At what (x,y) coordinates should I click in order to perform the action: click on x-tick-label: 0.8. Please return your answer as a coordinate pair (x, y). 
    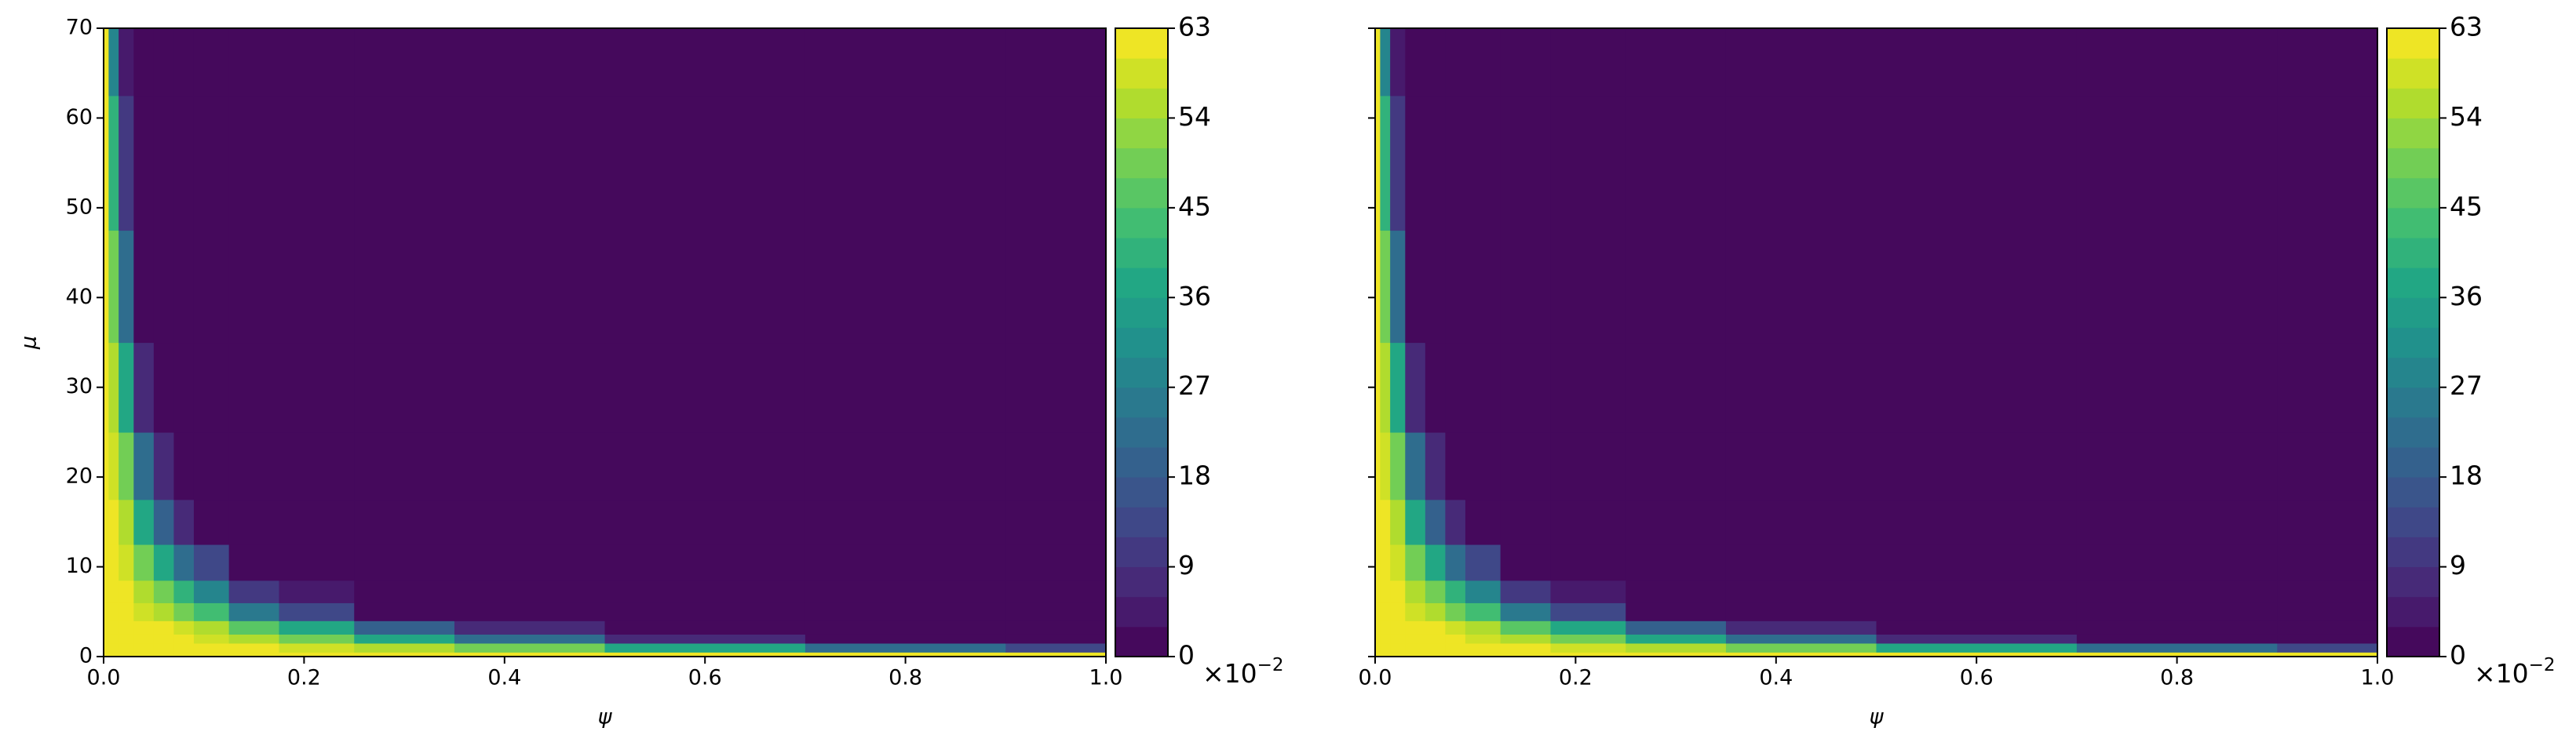
    Looking at the image, I should click on (905, 678).